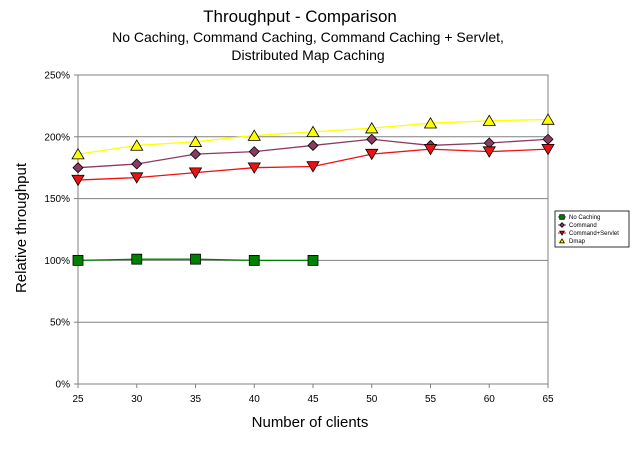  I want to click on chart-title: Throughput - Comparison, so click(300, 16).